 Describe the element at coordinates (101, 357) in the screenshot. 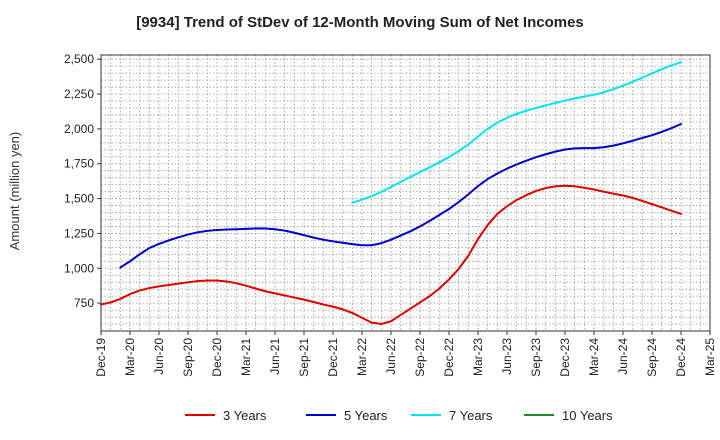

I see `x-tick-label: Dec-19` at that location.